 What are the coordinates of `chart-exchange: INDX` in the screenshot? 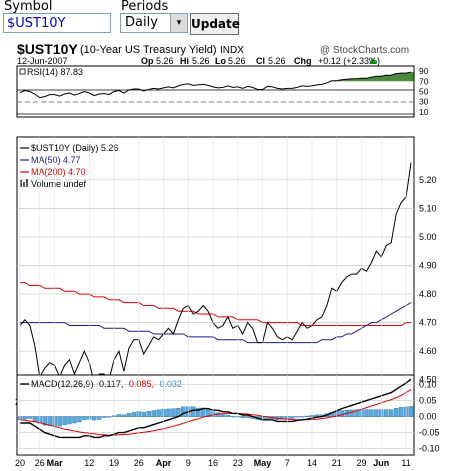 It's located at (232, 50).